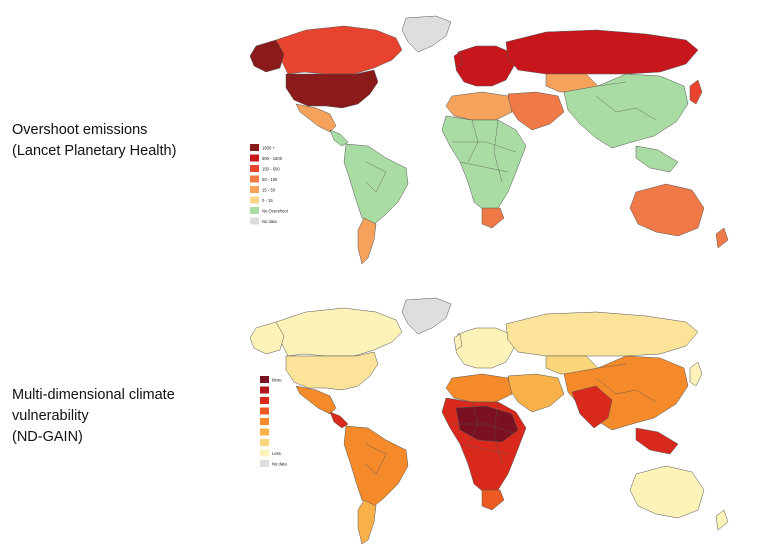  I want to click on legend-label: More, so click(277, 380).